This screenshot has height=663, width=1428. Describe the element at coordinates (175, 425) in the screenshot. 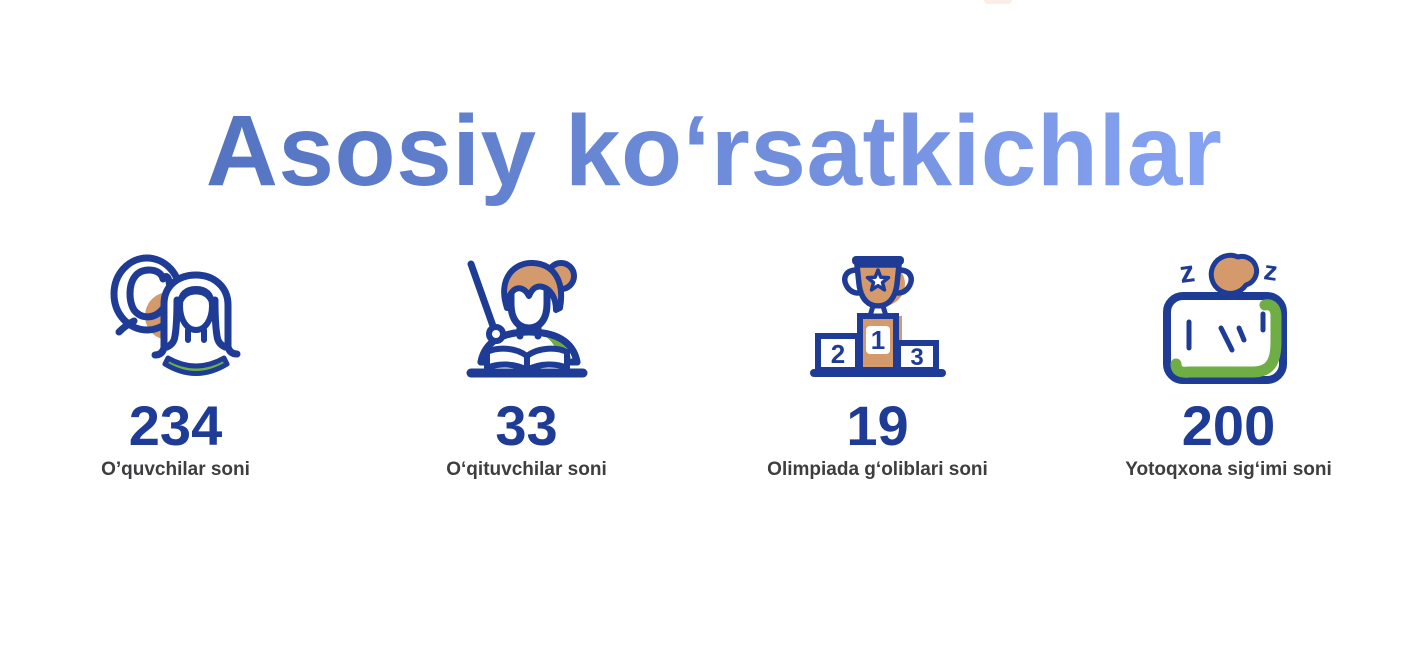

I see `students-count: 234` at that location.